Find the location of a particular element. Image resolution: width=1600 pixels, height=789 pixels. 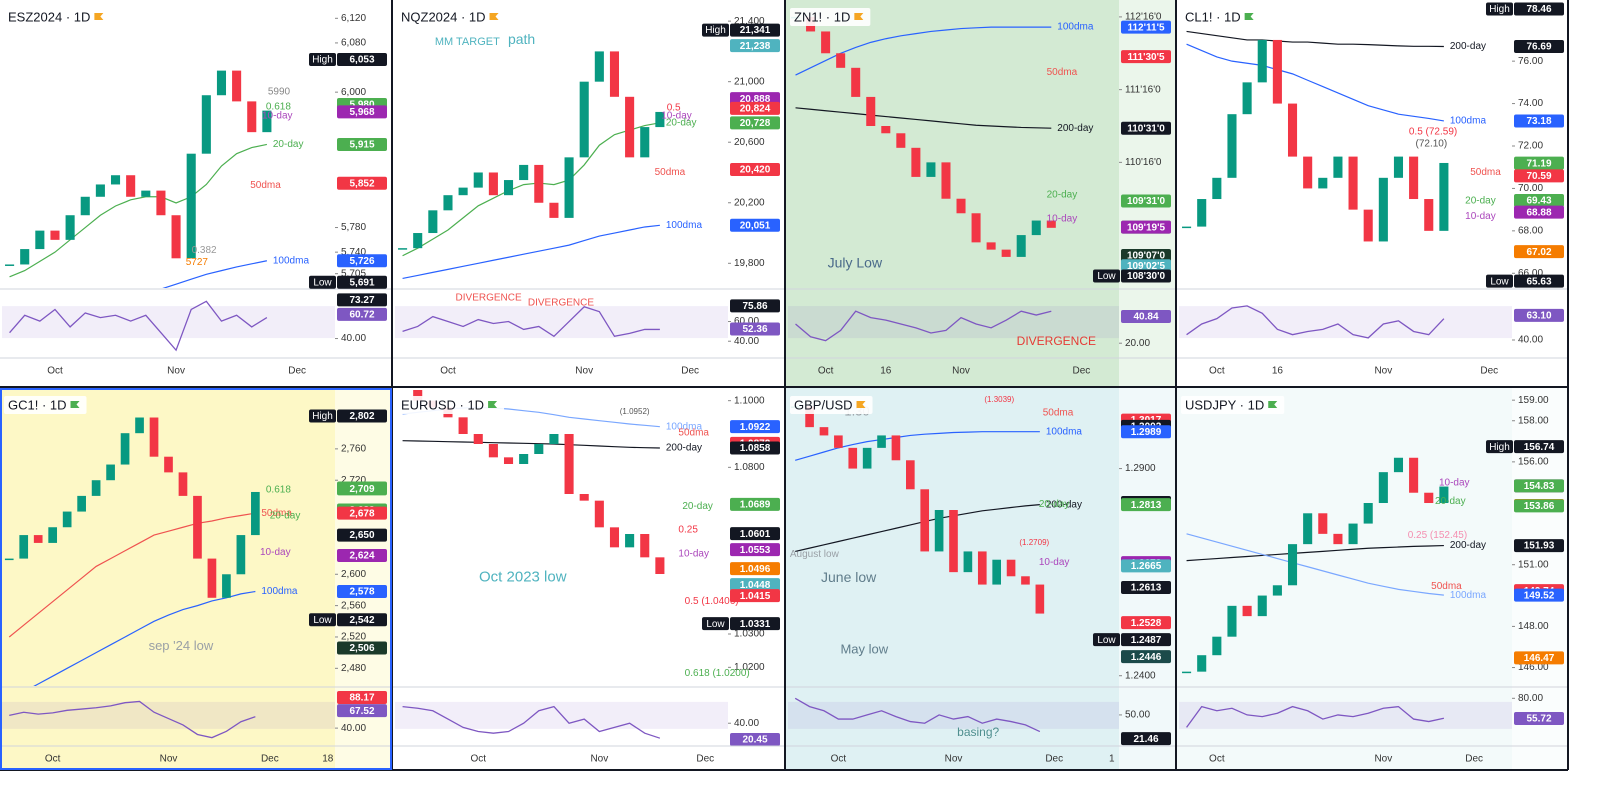

price-badge-label: 1.2446 is located at coordinates (1146, 657).